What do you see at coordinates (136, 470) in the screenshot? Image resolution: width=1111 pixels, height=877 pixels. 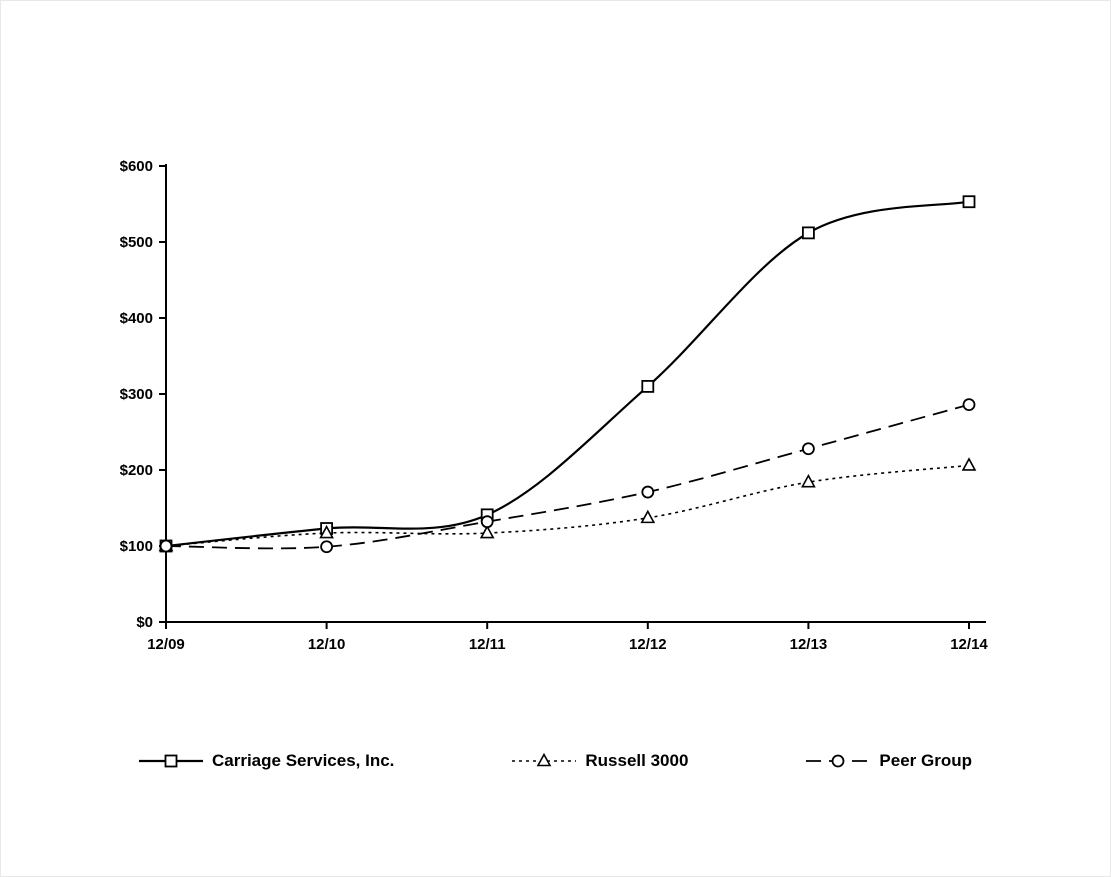 I see `y-tick-label: $200` at bounding box center [136, 470].